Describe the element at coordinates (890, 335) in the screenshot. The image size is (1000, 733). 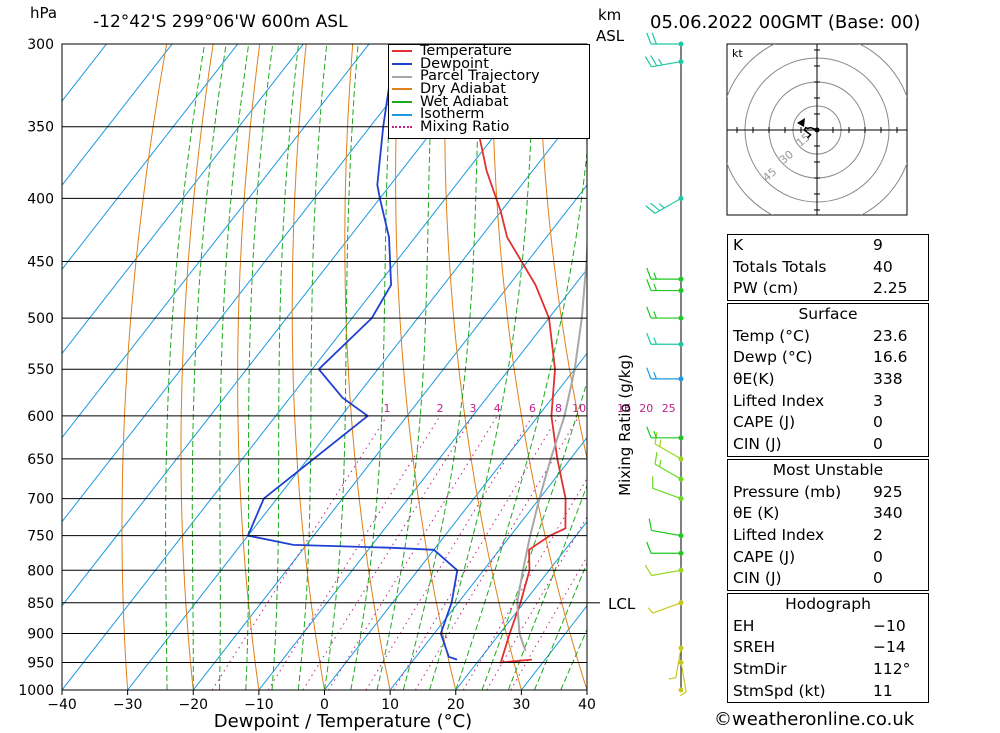
I see `surface-row-value: 23.6` at that location.